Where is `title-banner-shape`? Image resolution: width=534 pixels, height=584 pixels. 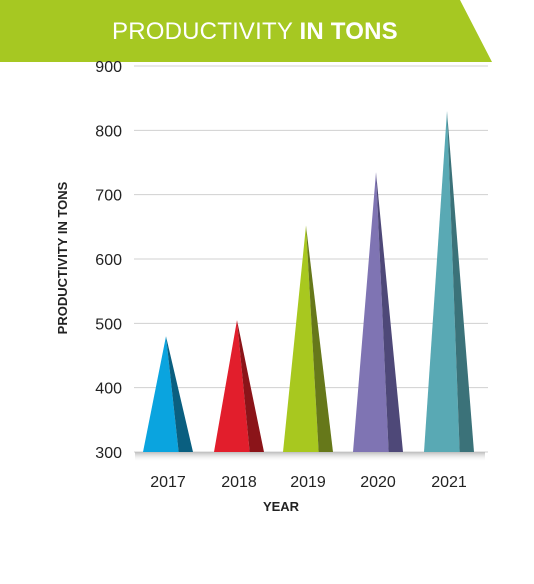 title-banner-shape is located at coordinates (246, 31).